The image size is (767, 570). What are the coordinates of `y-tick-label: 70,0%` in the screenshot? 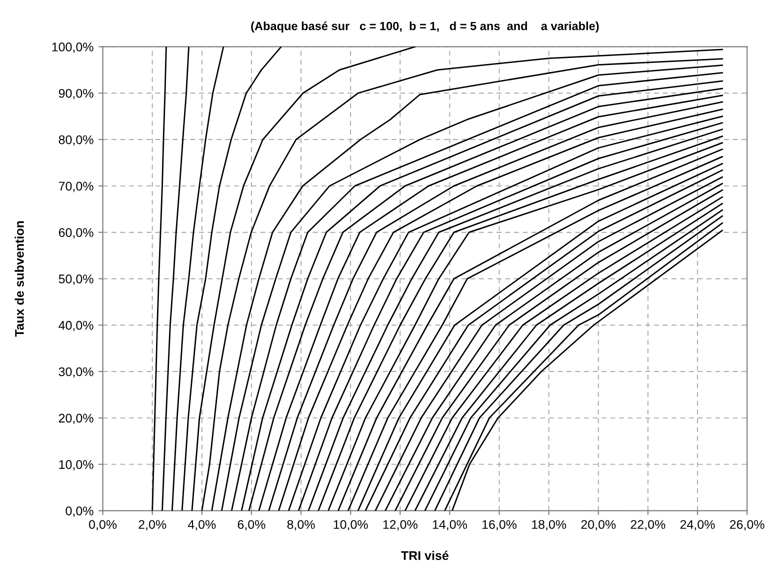 It's located at (76, 187).